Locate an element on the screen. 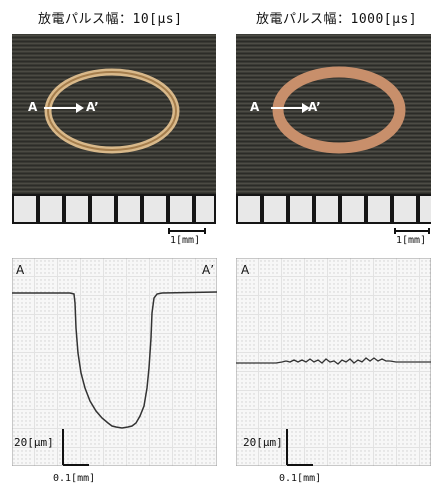 The image size is (431, 486). profile-corner-left-end: A’ is located at coordinates (208, 270).